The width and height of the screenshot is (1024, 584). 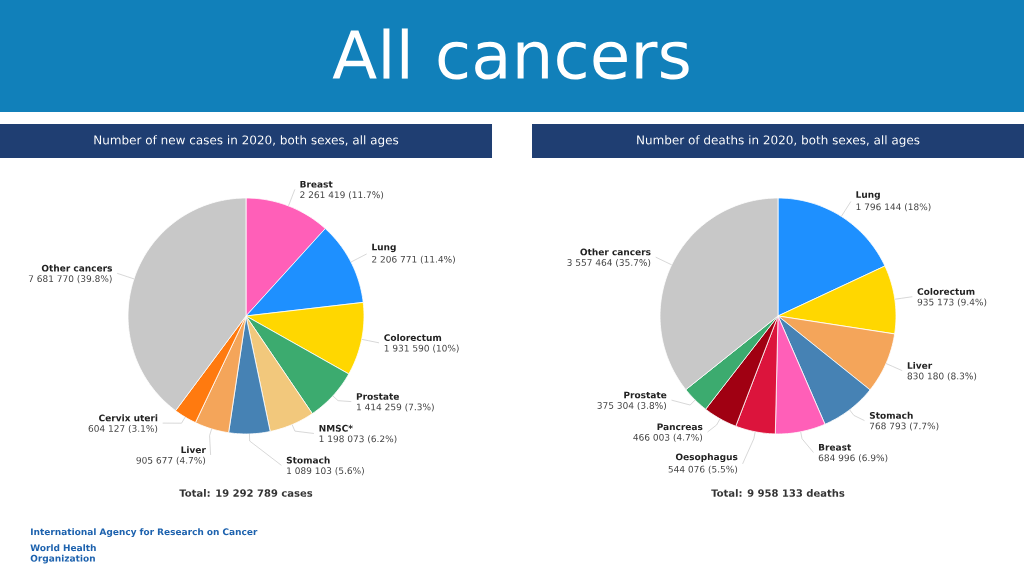 I want to click on data-label: 1 089 103 (5.6%), so click(x=325, y=471).